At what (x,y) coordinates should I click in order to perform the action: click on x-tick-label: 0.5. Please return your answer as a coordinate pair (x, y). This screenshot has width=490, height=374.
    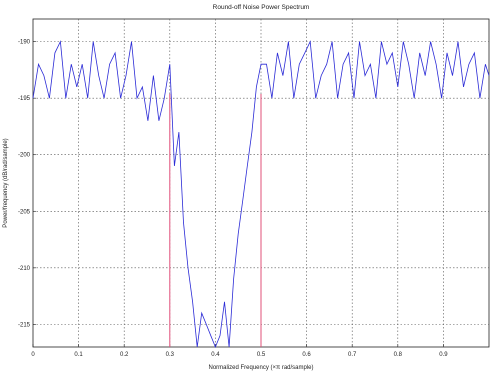
    Looking at the image, I should click on (261, 355).